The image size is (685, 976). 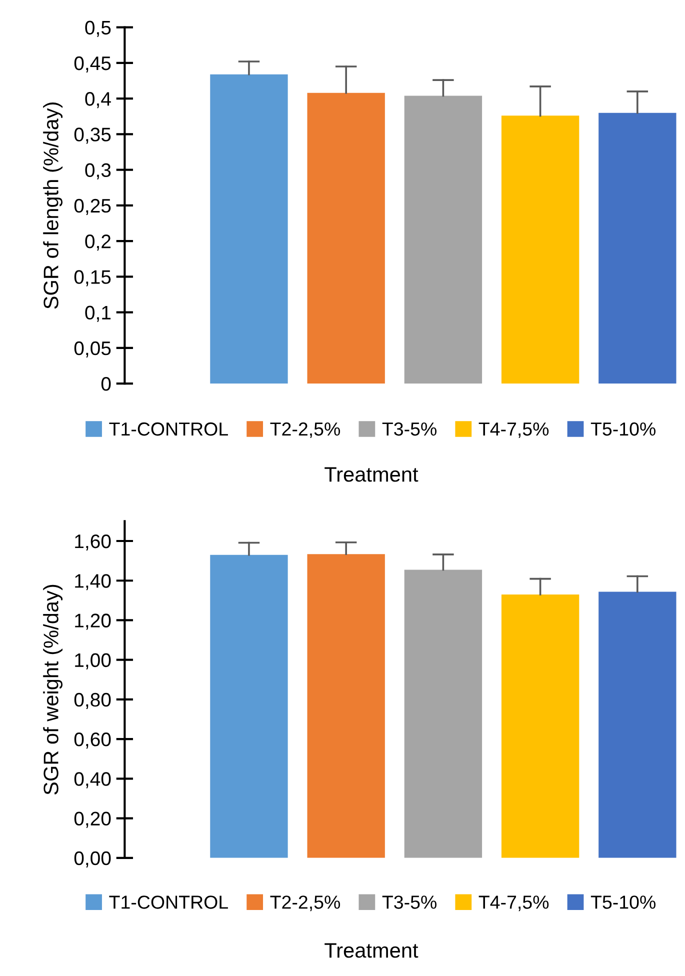 I want to click on y-tick-label: 1,00, so click(x=93, y=661).